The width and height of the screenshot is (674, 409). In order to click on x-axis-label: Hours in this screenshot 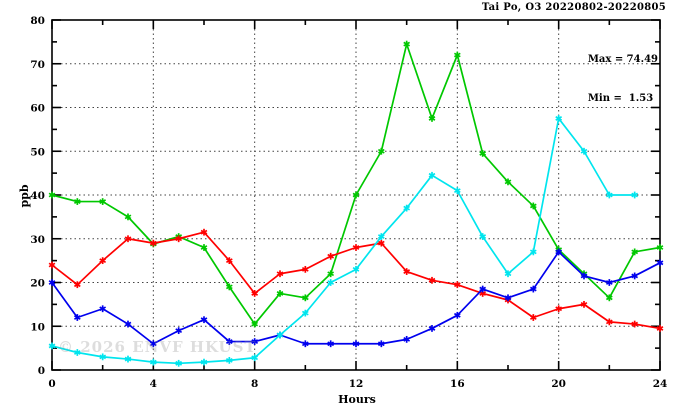, I will do `click(357, 399)`.